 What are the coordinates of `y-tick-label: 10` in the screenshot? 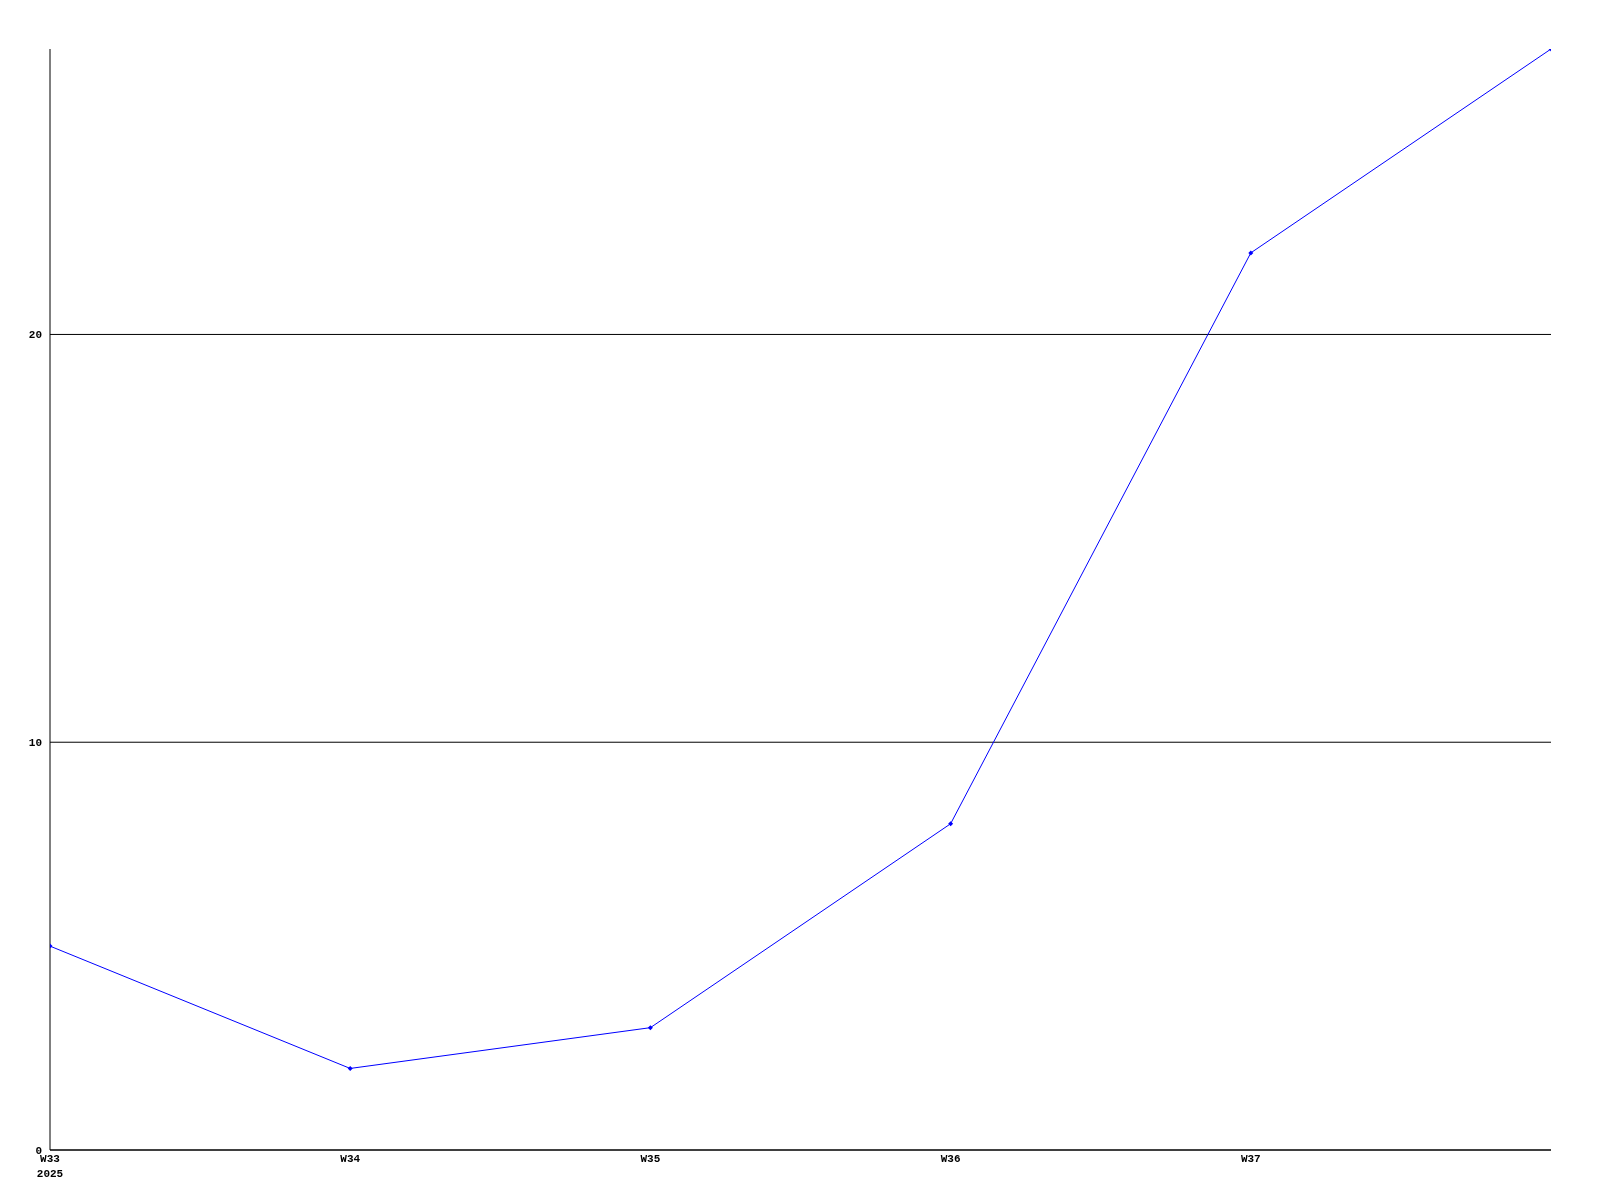 It's located at (35, 743).